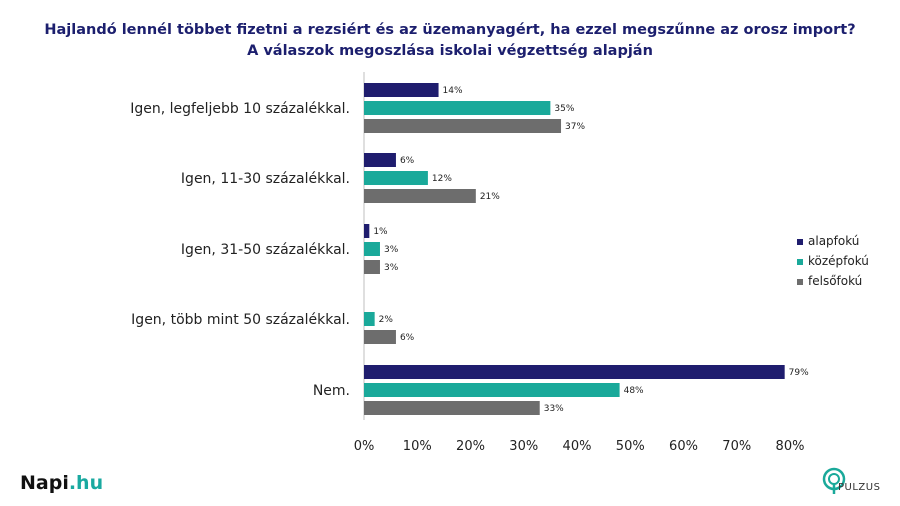 The height and width of the screenshot is (506, 900). Describe the element at coordinates (554, 409) in the screenshot. I see `data-label: 33%` at that location.